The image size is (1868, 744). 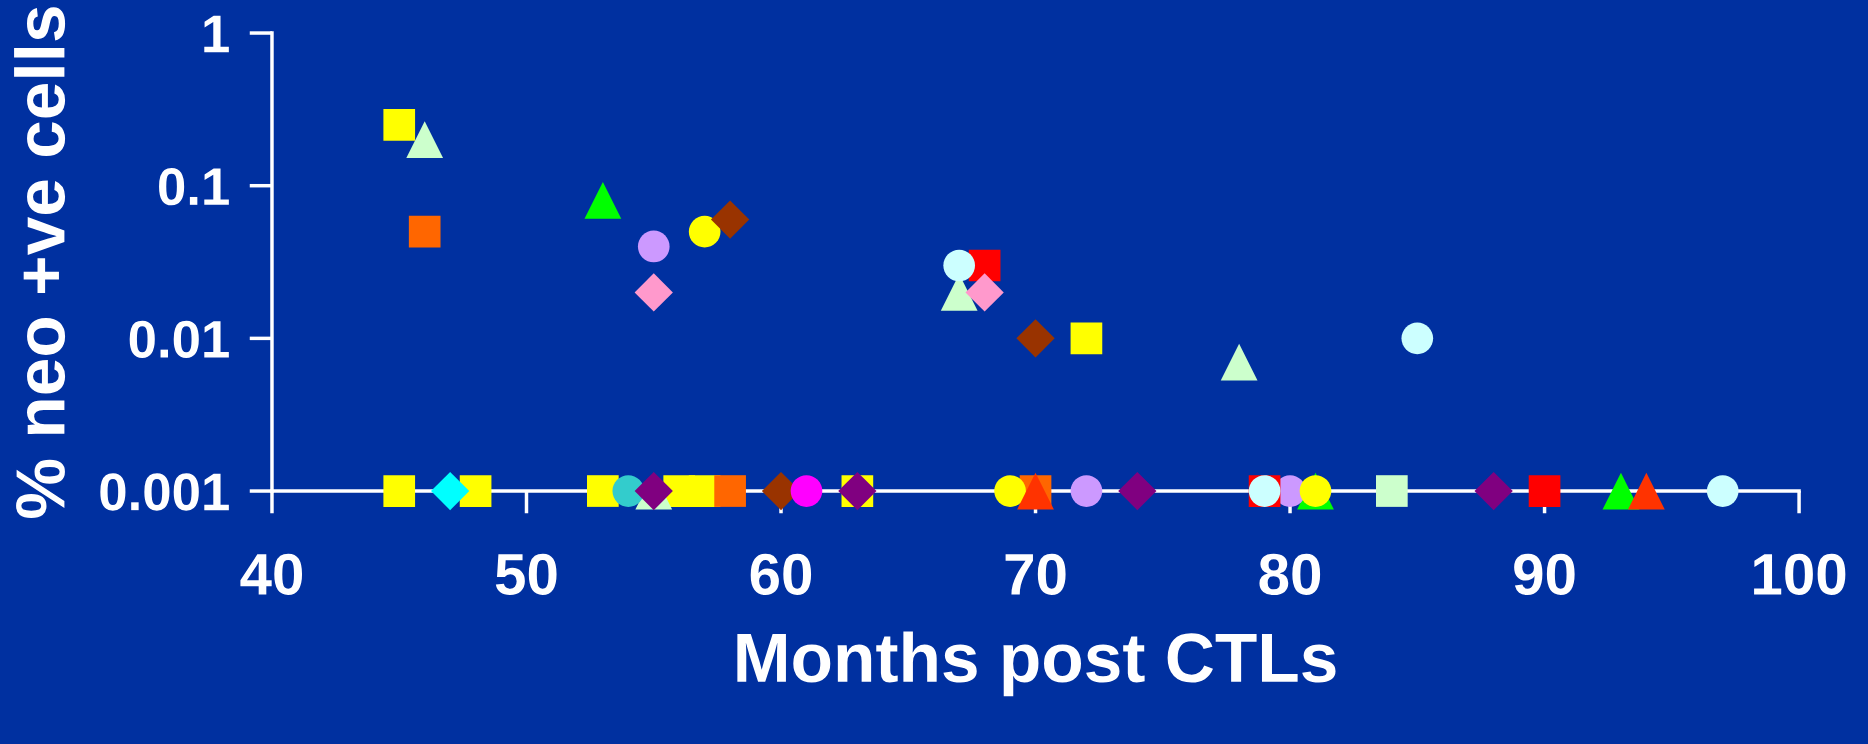 I want to click on y-axis-title: % neo +ve cells, so click(x=40, y=262).